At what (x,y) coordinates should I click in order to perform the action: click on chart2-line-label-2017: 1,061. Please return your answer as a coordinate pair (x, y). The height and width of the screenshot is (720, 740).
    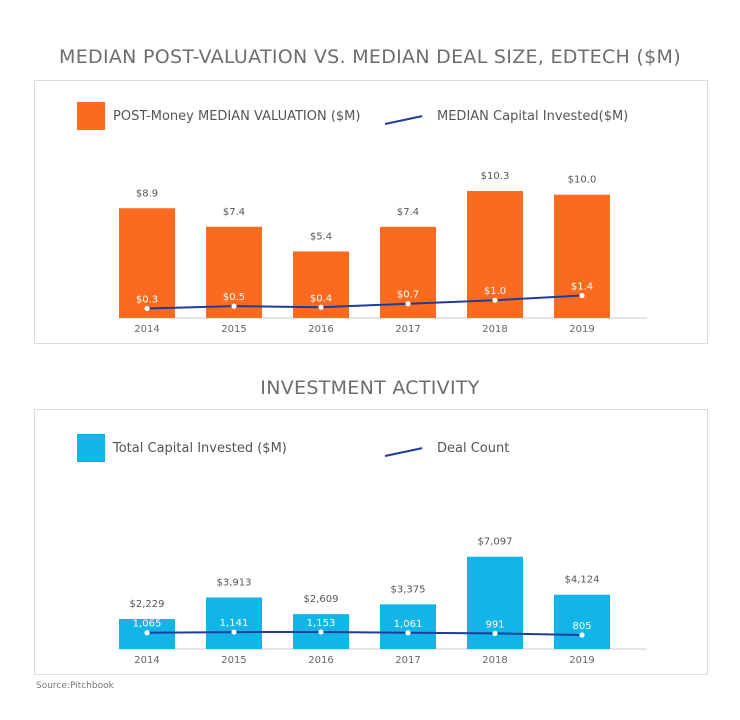
    Looking at the image, I should click on (408, 624).